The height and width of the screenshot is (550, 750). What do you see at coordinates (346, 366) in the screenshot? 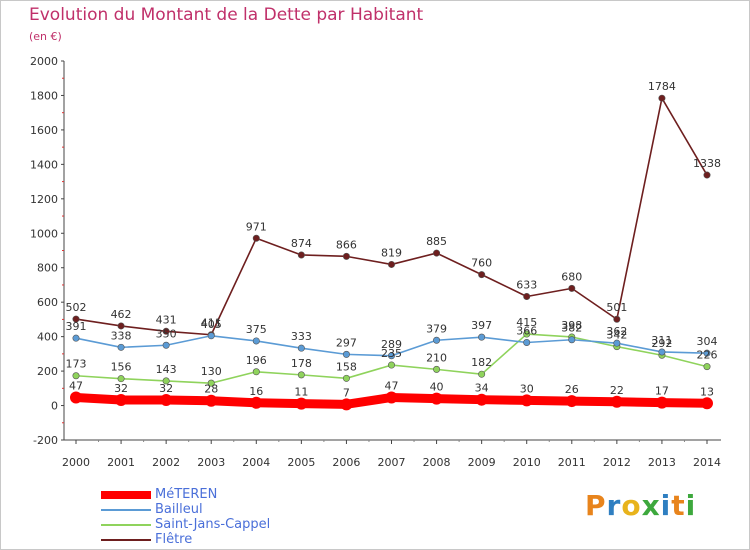
I see `data-label: 158` at bounding box center [346, 366].